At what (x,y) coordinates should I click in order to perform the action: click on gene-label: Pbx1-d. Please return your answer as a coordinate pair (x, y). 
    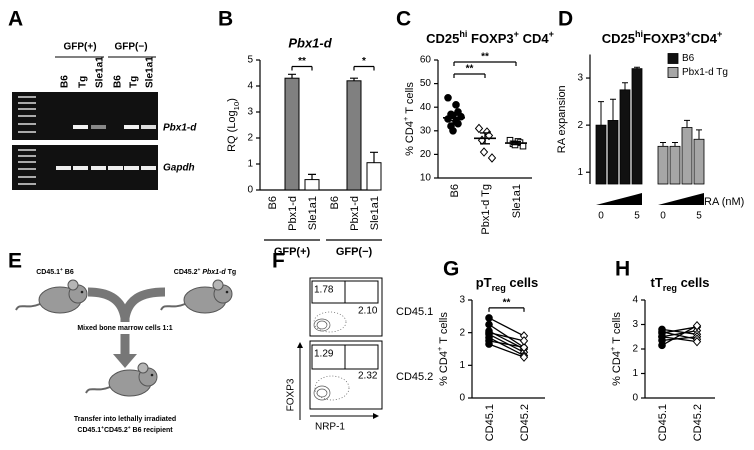
    Looking at the image, I should click on (180, 128).